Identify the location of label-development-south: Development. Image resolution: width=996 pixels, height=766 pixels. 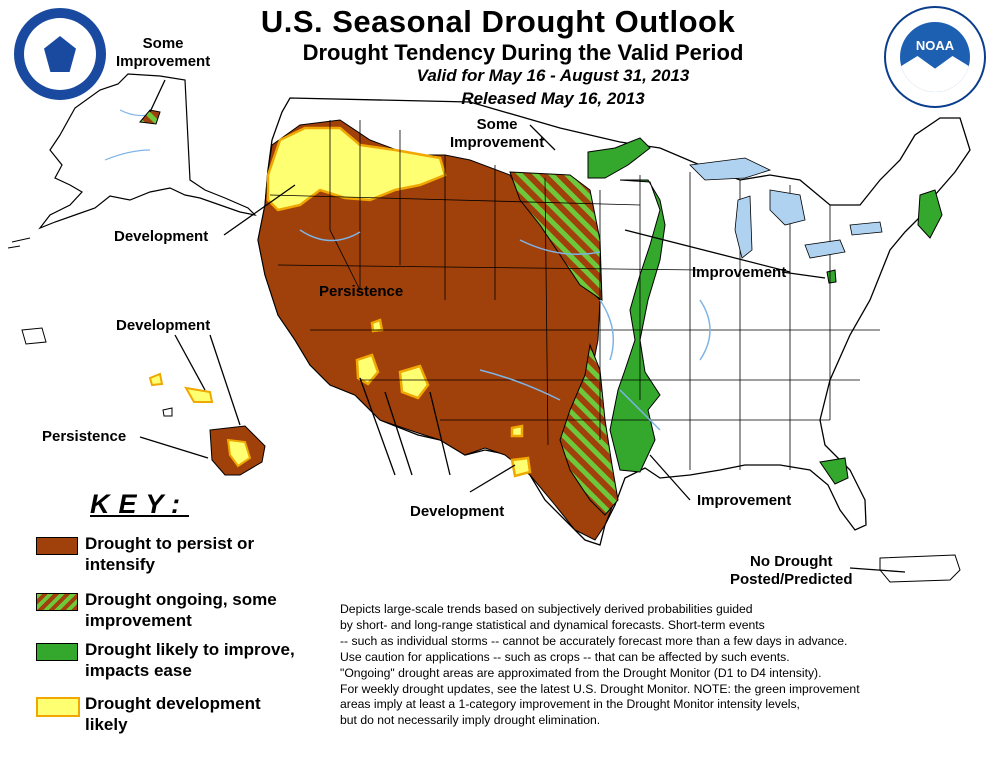
(457, 511).